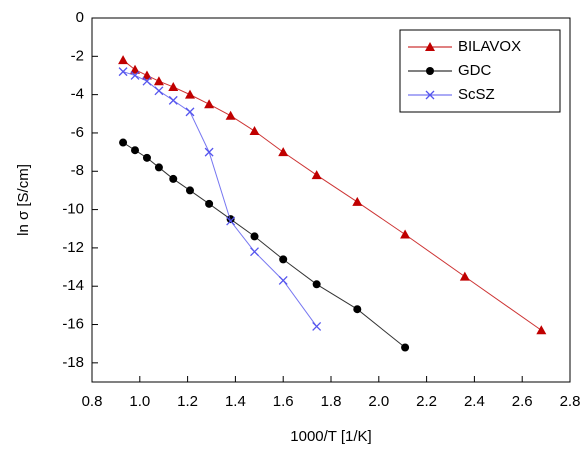 This screenshot has height=450, width=588. Describe the element at coordinates (330, 436) in the screenshot. I see `x-axis-label: 1000/T [1/K]` at that location.